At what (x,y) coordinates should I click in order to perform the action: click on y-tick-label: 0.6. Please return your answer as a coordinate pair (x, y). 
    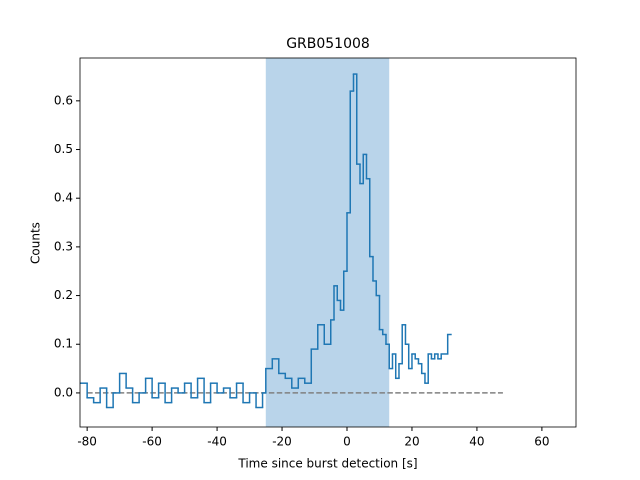
    Looking at the image, I should click on (63, 100).